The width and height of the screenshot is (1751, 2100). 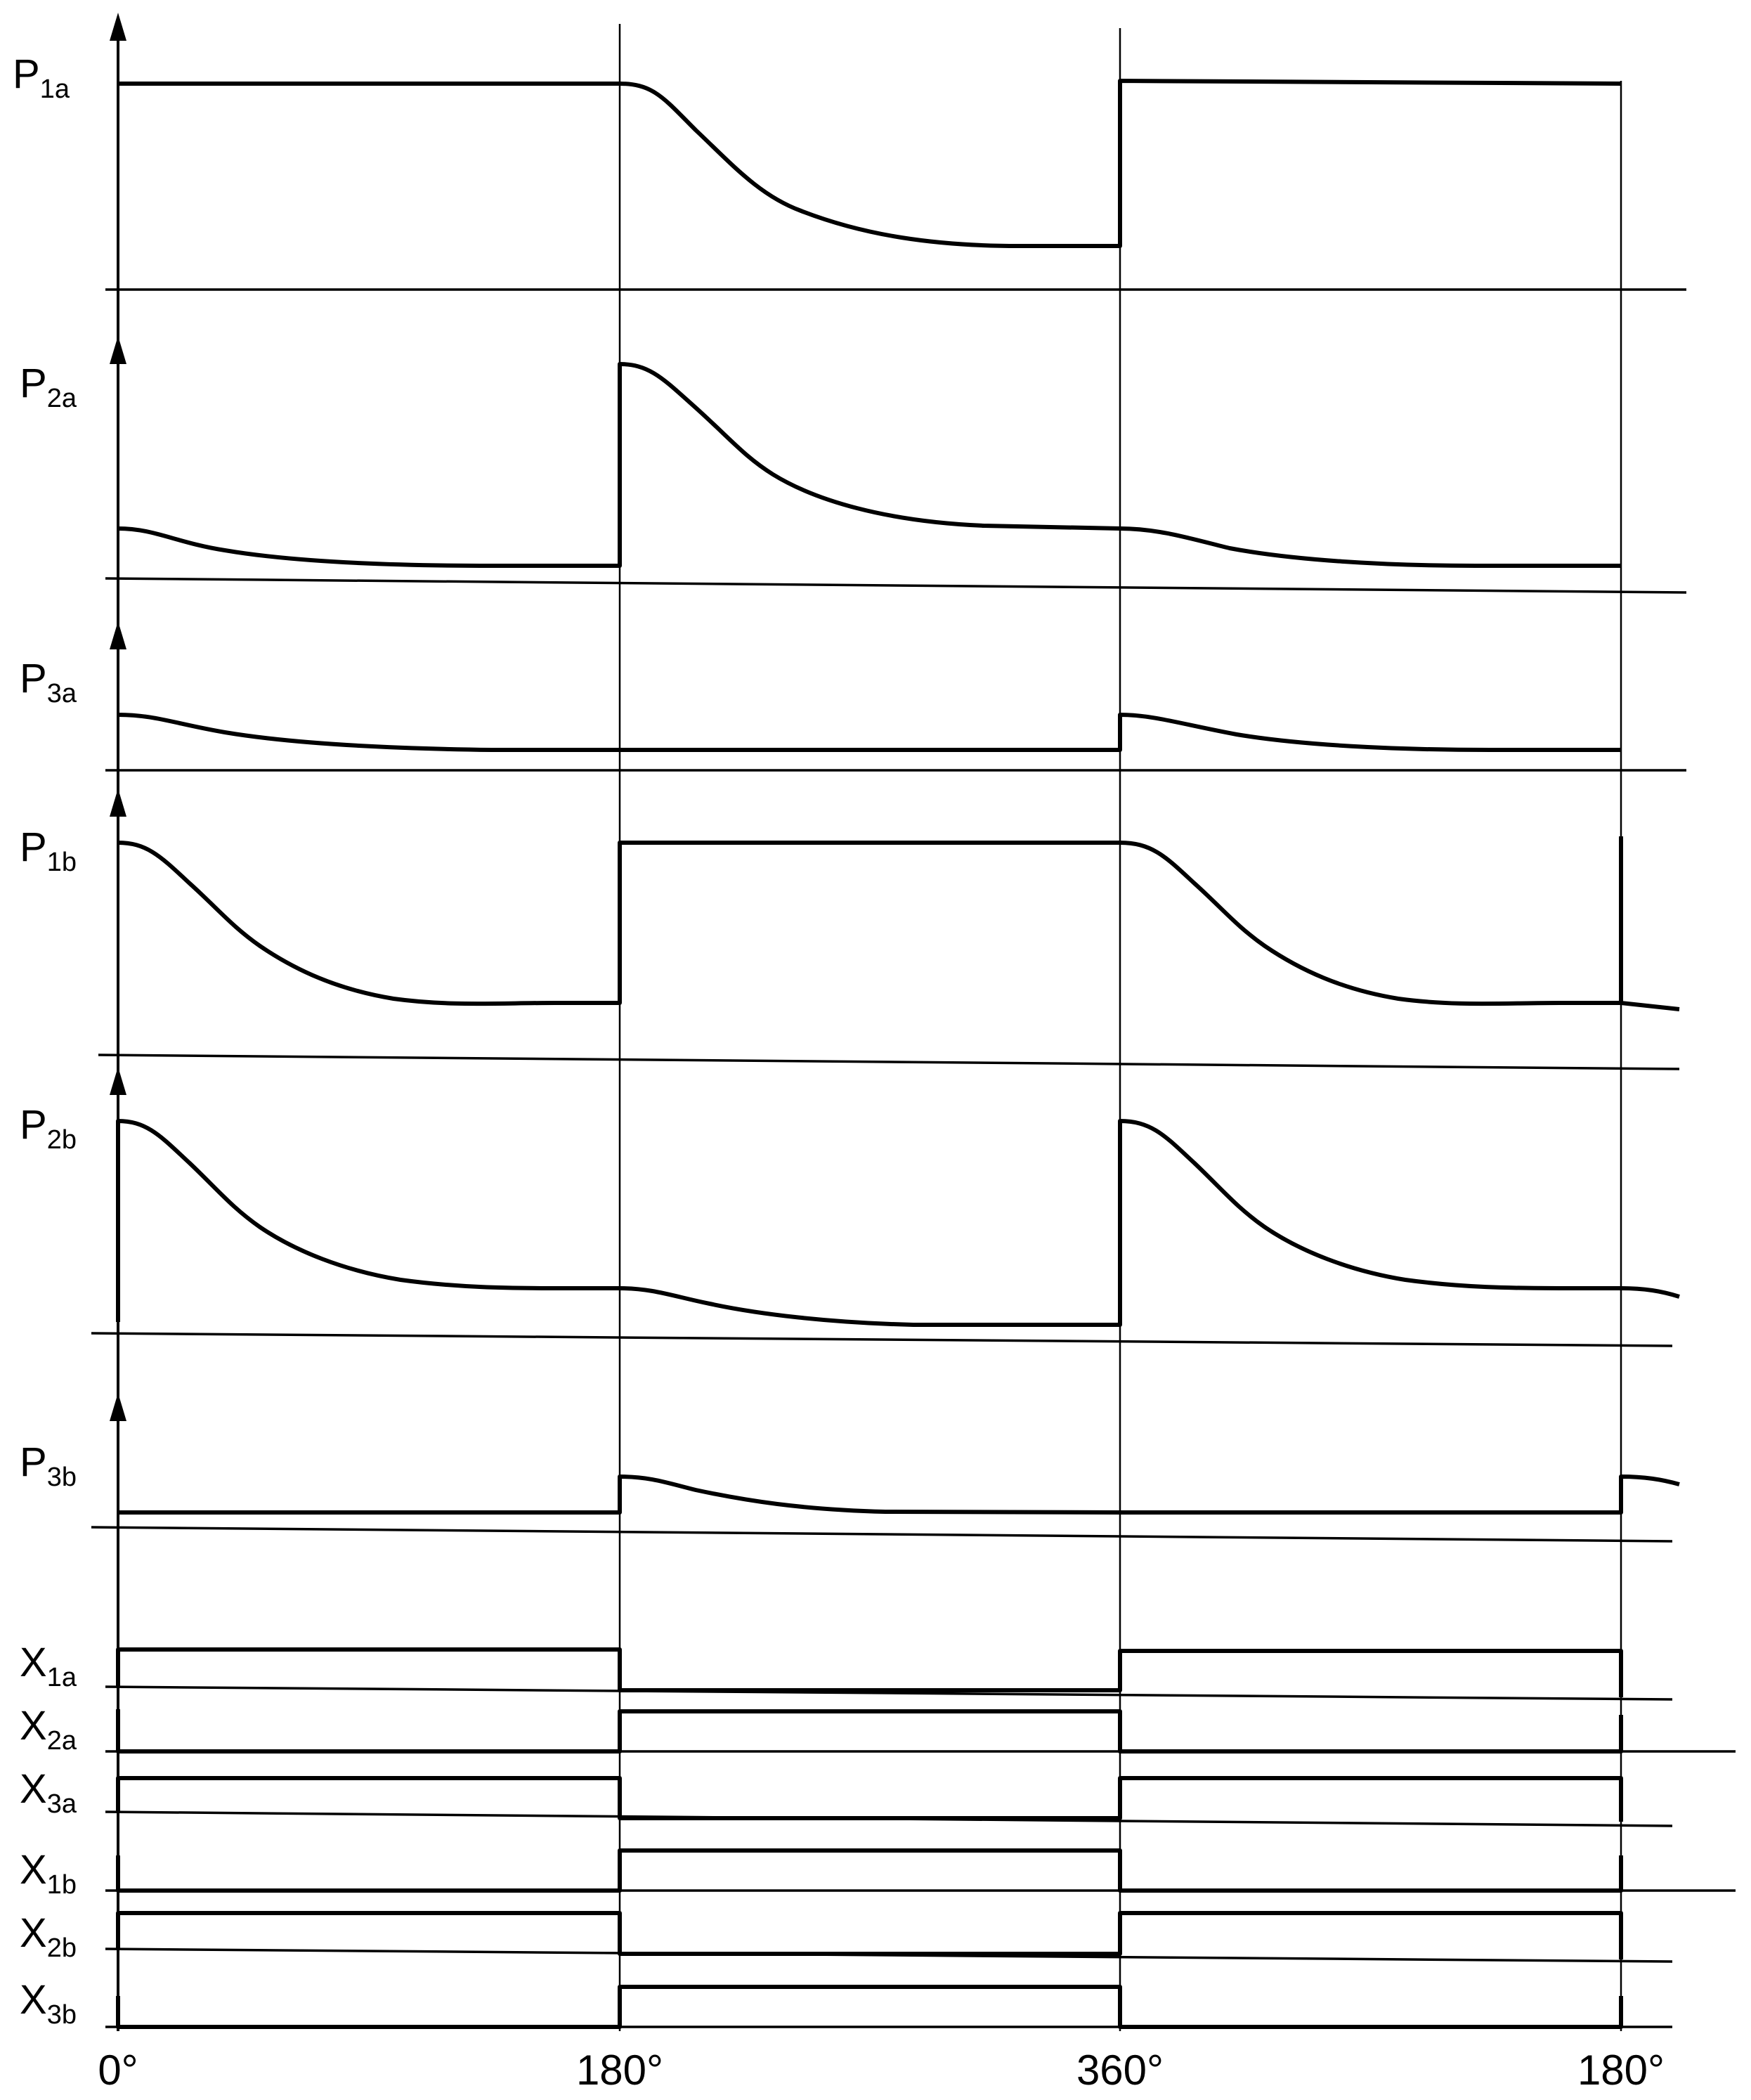 What do you see at coordinates (896, 585) in the screenshot?
I see `baseline-p2a` at bounding box center [896, 585].